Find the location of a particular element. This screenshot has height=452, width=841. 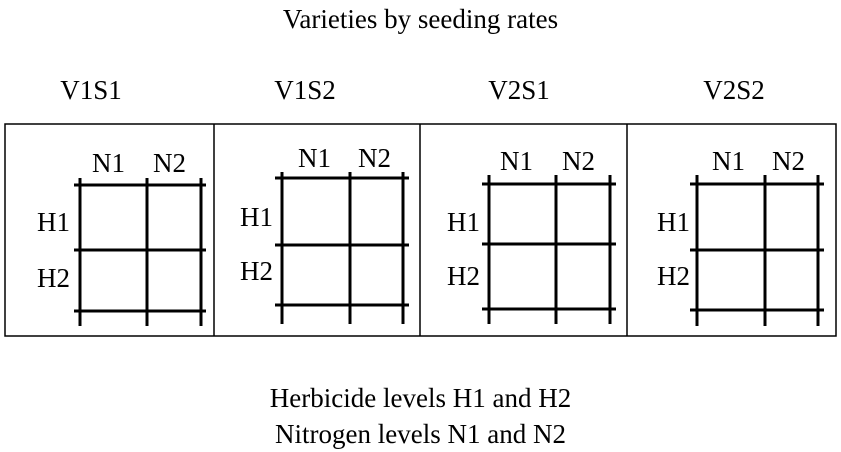

panel-v2s2: N1 N2 H1 H2 is located at coordinates (740, 236).